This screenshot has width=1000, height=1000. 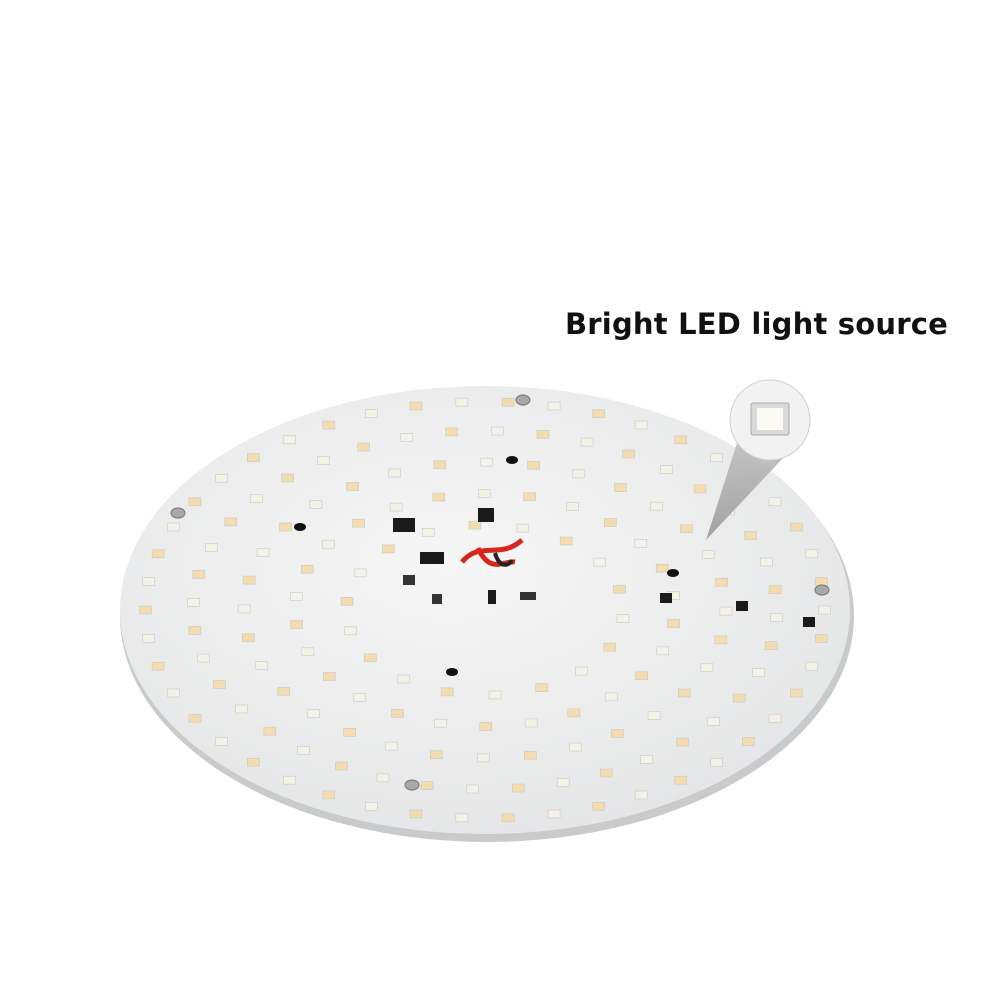 What do you see at coordinates (757, 324) in the screenshot?
I see `caption-text: Bright LED light source` at bounding box center [757, 324].